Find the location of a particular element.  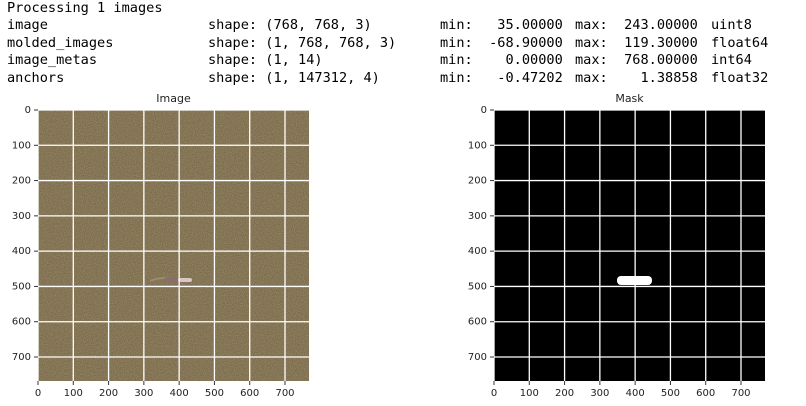

log-min: min: -0.47202 is located at coordinates (501, 77).